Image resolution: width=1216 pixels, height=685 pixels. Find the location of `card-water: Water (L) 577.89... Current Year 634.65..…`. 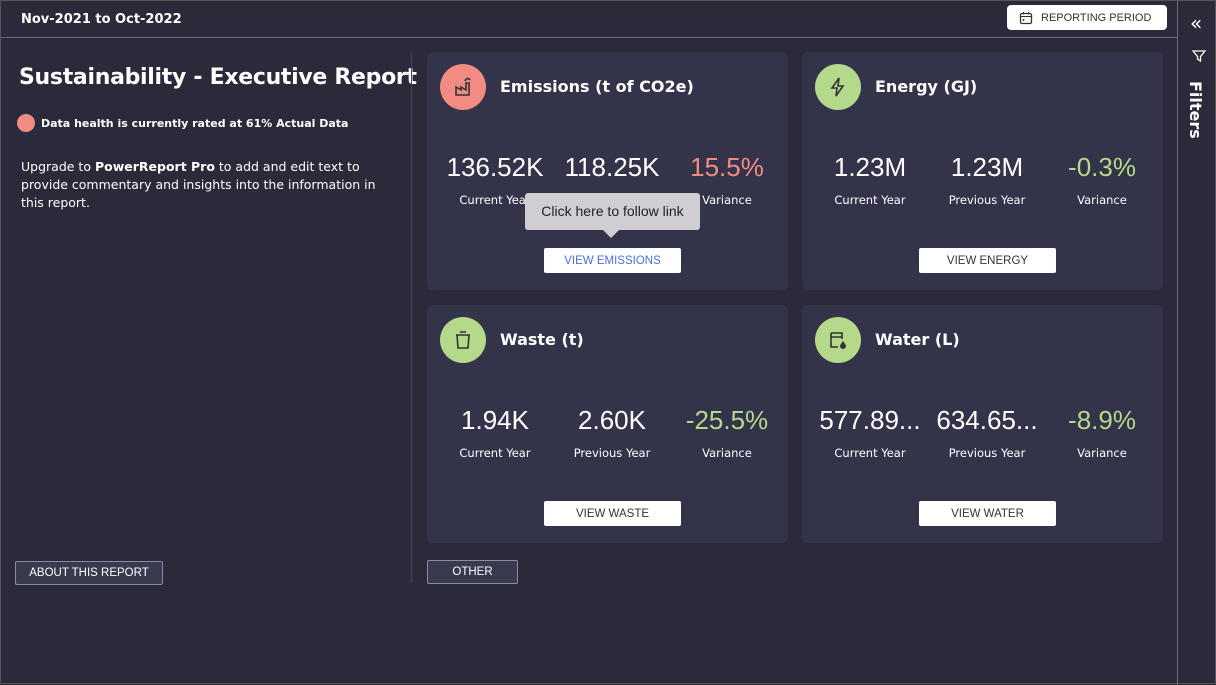

card-water: Water (L) 577.89... Current Year 634.65..… is located at coordinates (982, 424).